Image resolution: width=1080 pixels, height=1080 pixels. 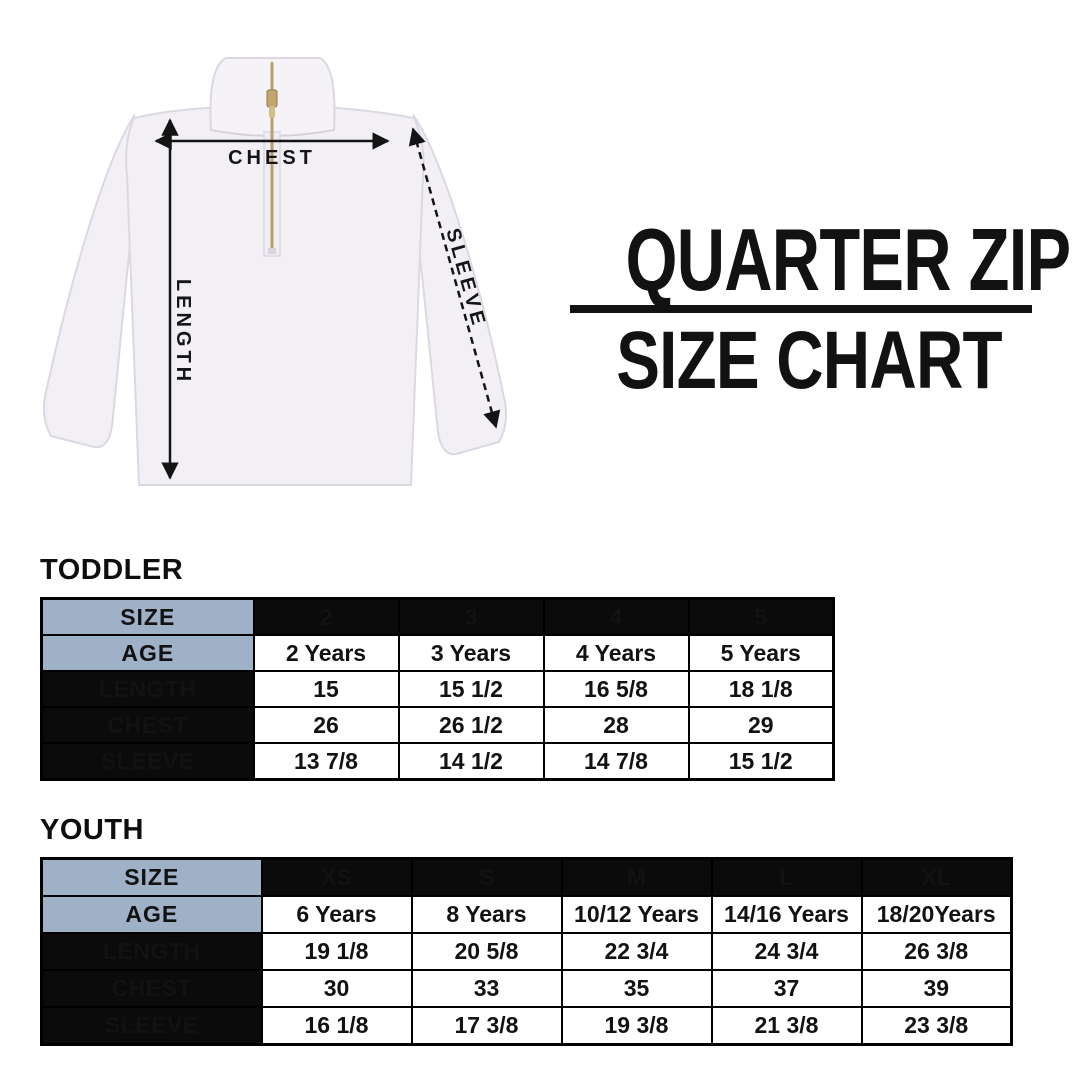 I want to click on measurement-row: LENGTH 15 15 1/2 16 5/8 18 1/8, so click(x=437, y=689).